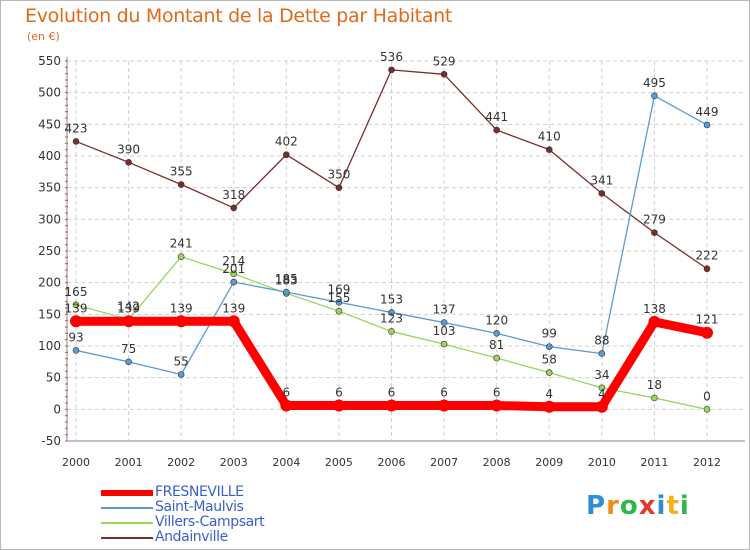 The image size is (750, 550). What do you see at coordinates (127, 508) in the screenshot?
I see `legend-swatch-saint-maulvis` at bounding box center [127, 508].